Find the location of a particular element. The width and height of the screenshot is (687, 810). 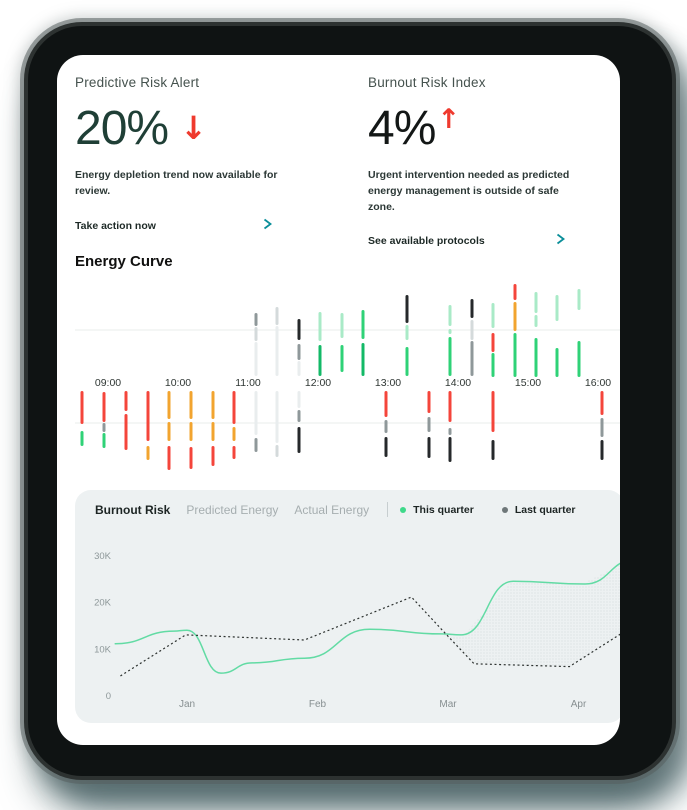

time-label: 09:00 is located at coordinates (108, 383).